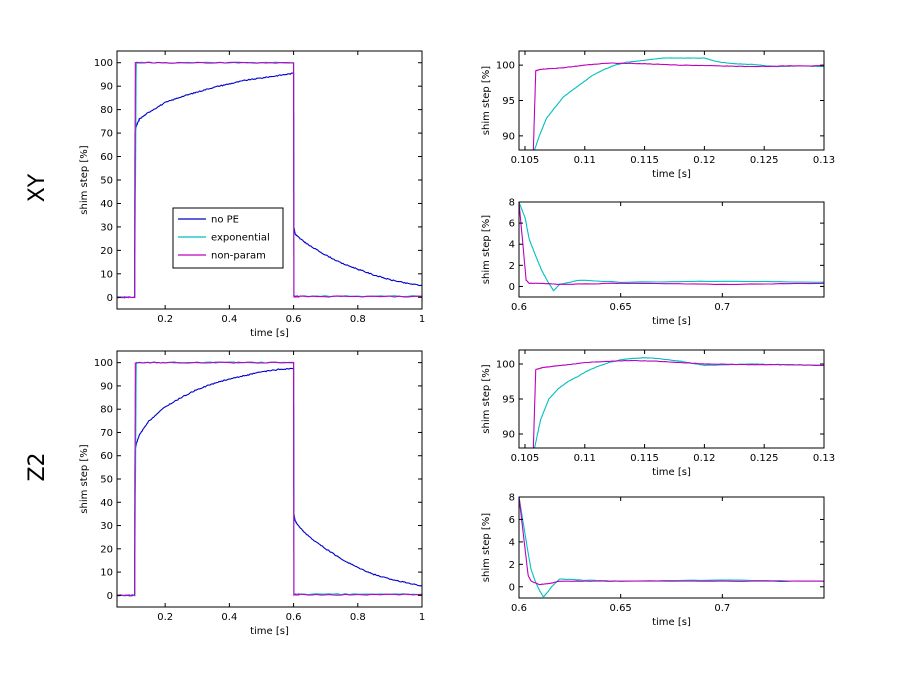 This screenshot has width=909, height=682. What do you see at coordinates (106, 456) in the screenshot?
I see `y-tick-label: 60` at bounding box center [106, 456].